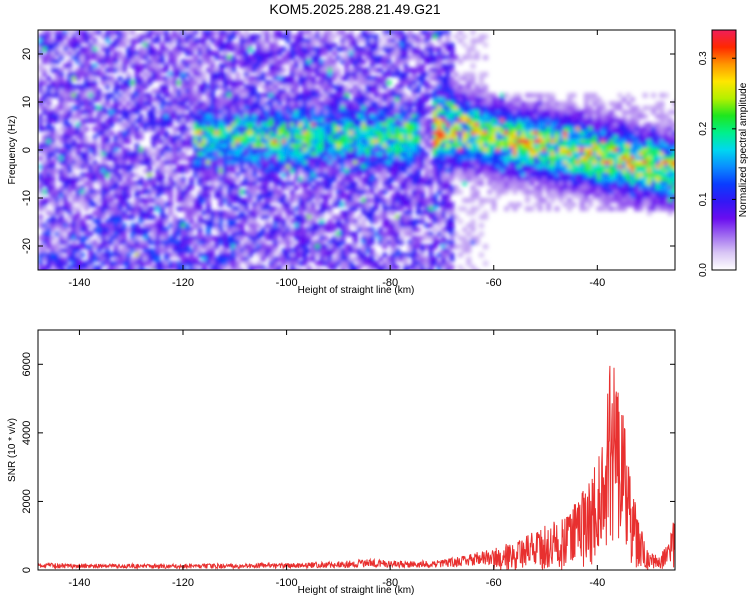 The height and width of the screenshot is (600, 750). I want to click on colorbar-label: Normalized spectral amplitude, so click(743, 149).